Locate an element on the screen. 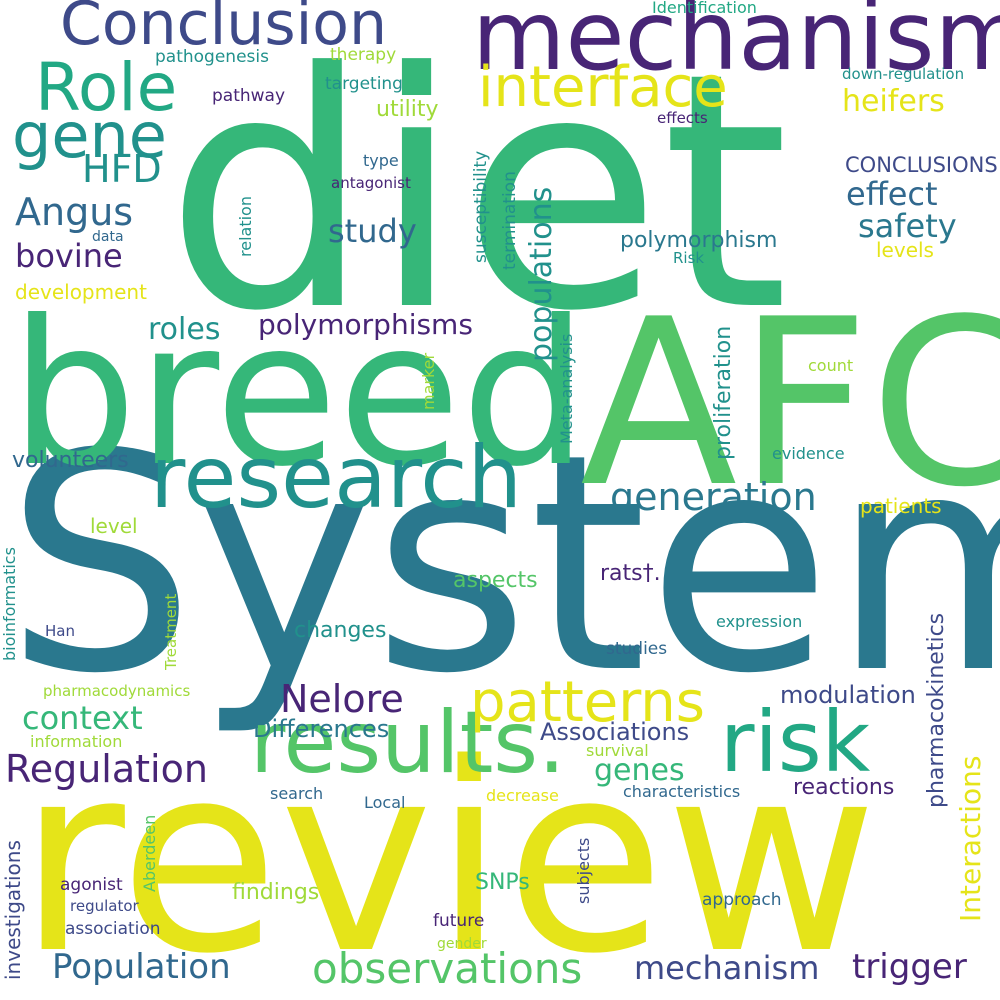 The height and width of the screenshot is (1000, 1000). word-mechanisms: mechanisms is located at coordinates (736, 46).